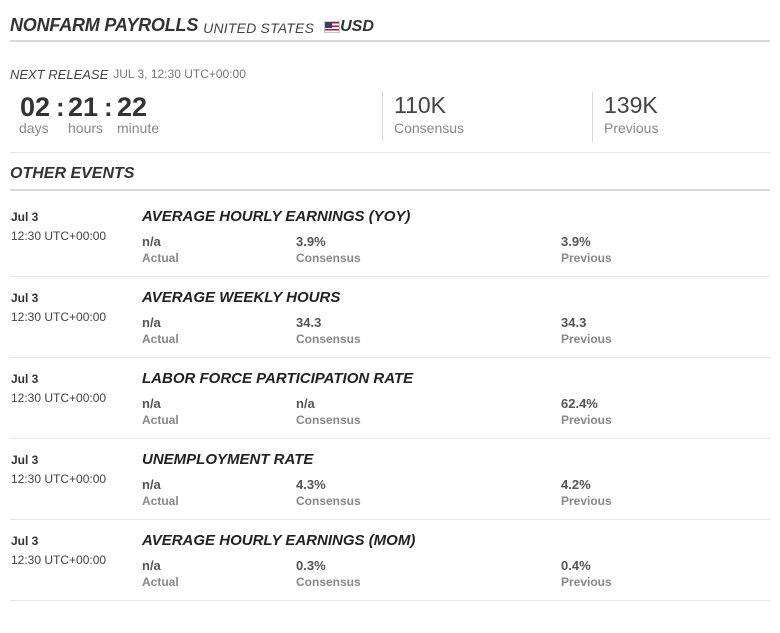 Image resolution: width=780 pixels, height=633 pixels. Describe the element at coordinates (278, 378) in the screenshot. I see `event-title: LABOR FORCE PARTICIPATION RATE` at that location.